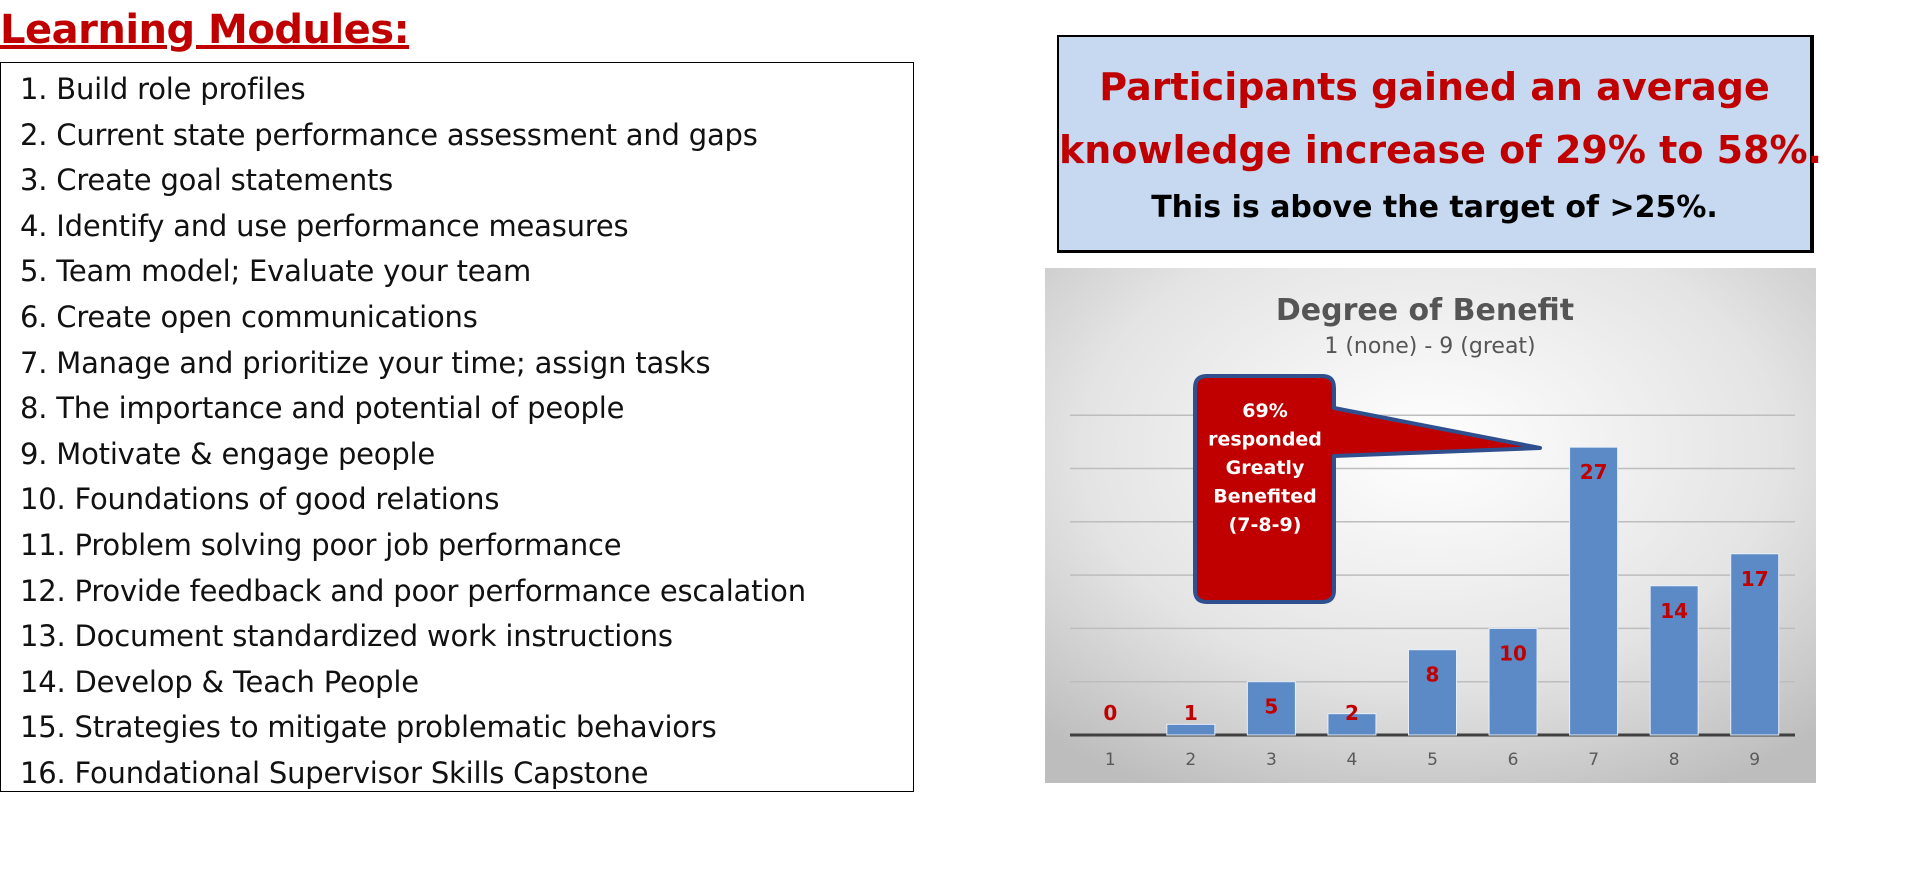  Describe the element at coordinates (1191, 713) in the screenshot. I see `data-label: 1` at that location.